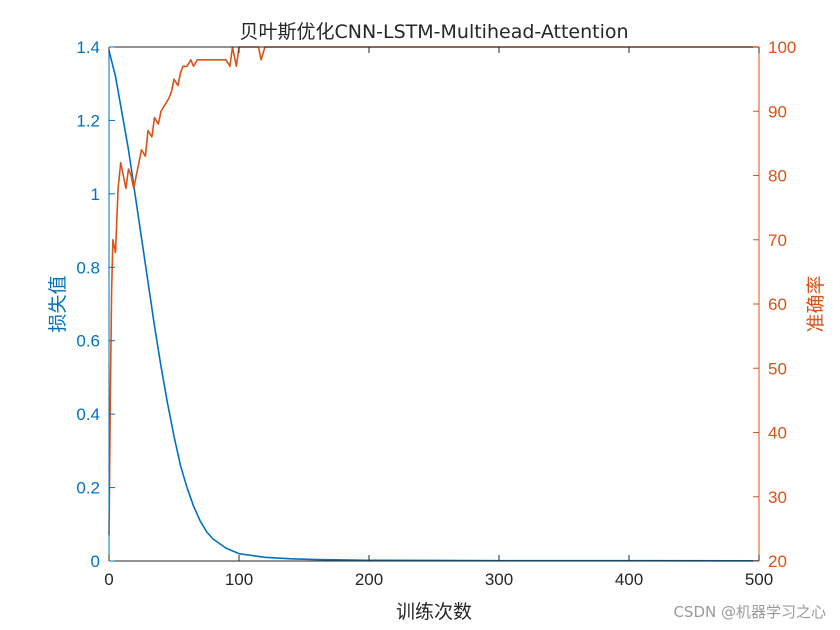 Image resolution: width=840 pixels, height=630 pixels. Describe the element at coordinates (88, 488) in the screenshot. I see `y-left-tick-label: 0.2` at that location.